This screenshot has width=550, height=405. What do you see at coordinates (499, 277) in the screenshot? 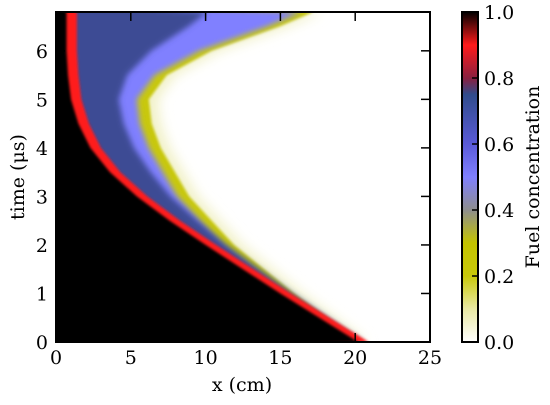
I see `colorbar-tick-label: 0.2` at bounding box center [499, 277].